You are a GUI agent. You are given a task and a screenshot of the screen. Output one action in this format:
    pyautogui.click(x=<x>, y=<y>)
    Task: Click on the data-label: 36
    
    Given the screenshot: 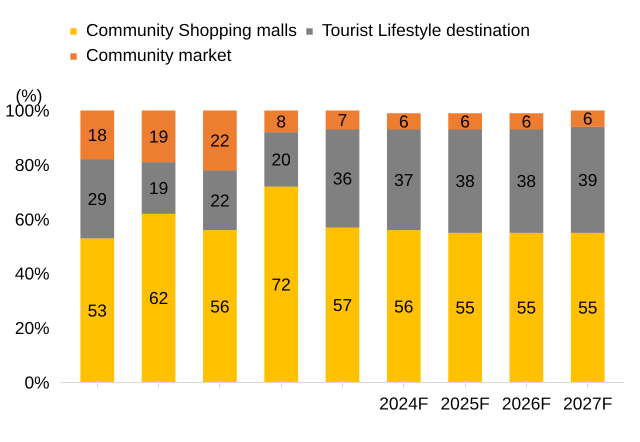 What is the action you would take?
    pyautogui.click(x=342, y=178)
    